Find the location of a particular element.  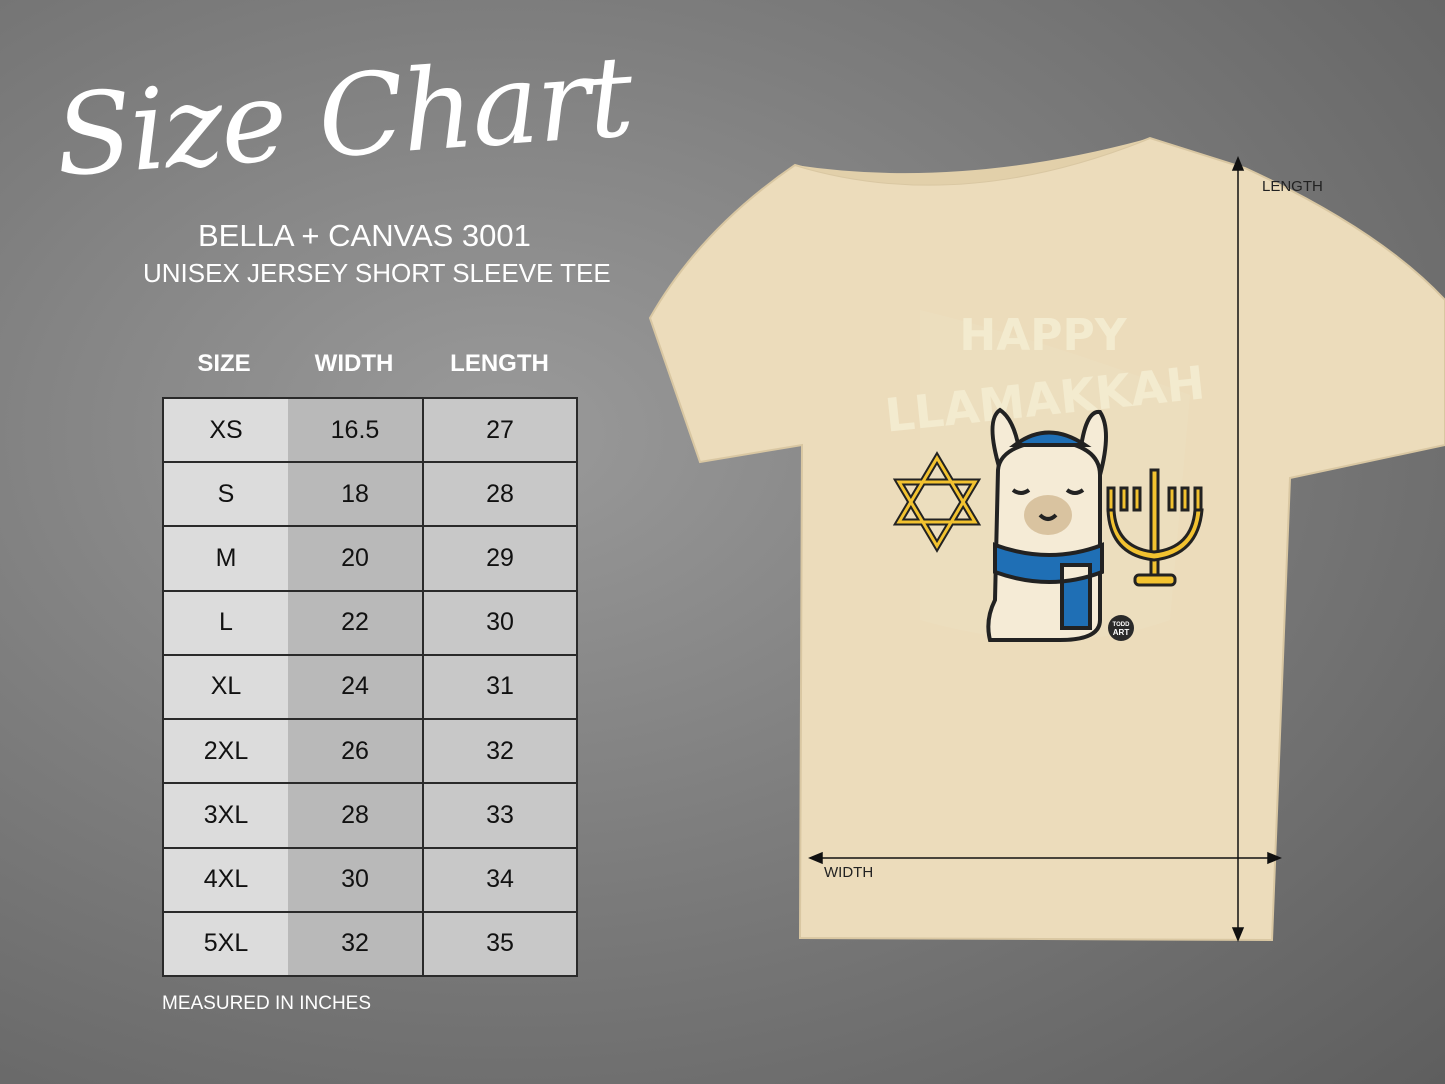

cell-length: 27 is located at coordinates (500, 430).